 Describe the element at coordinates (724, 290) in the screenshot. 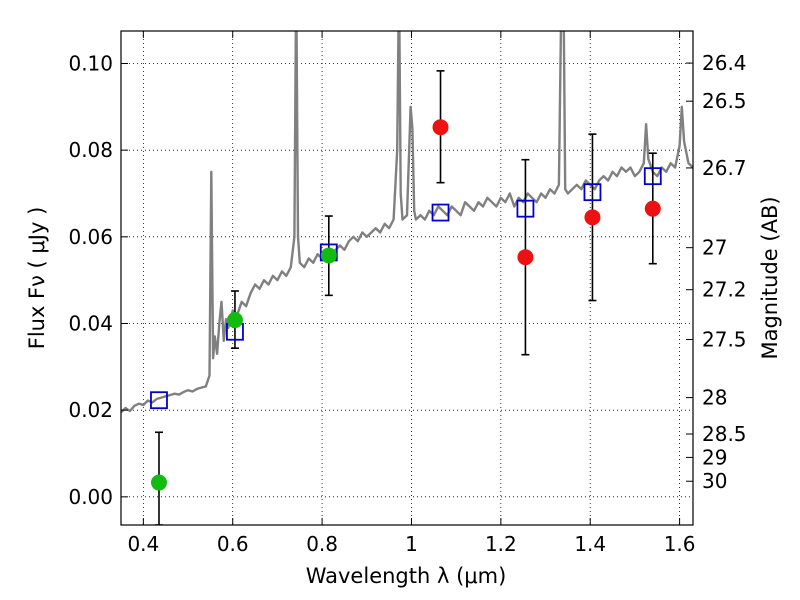

I see `y2-tick-label: 27.2` at that location.